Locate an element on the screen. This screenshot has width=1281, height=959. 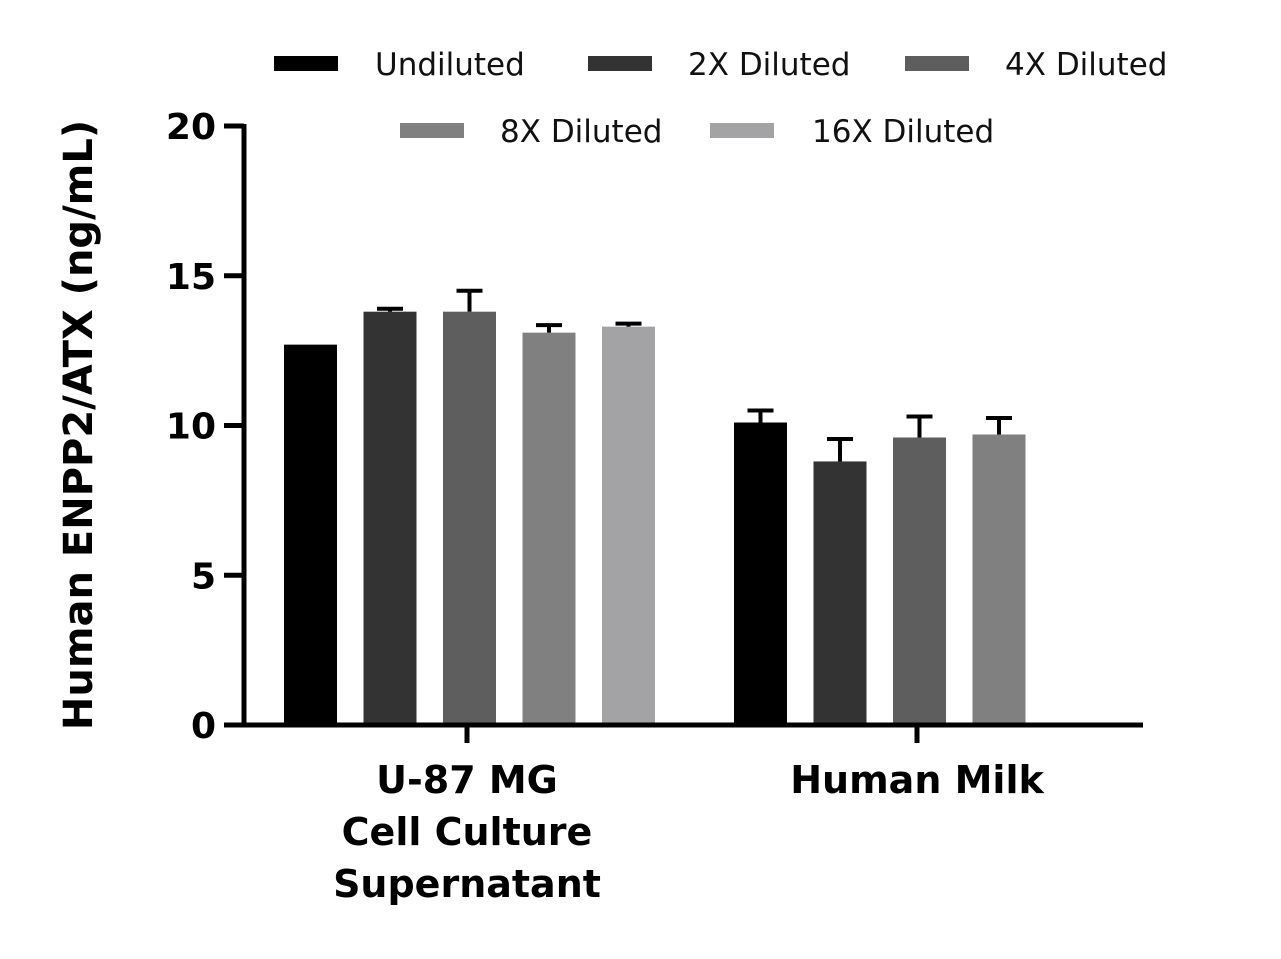
y-tick-label: 0 is located at coordinates (203, 726).